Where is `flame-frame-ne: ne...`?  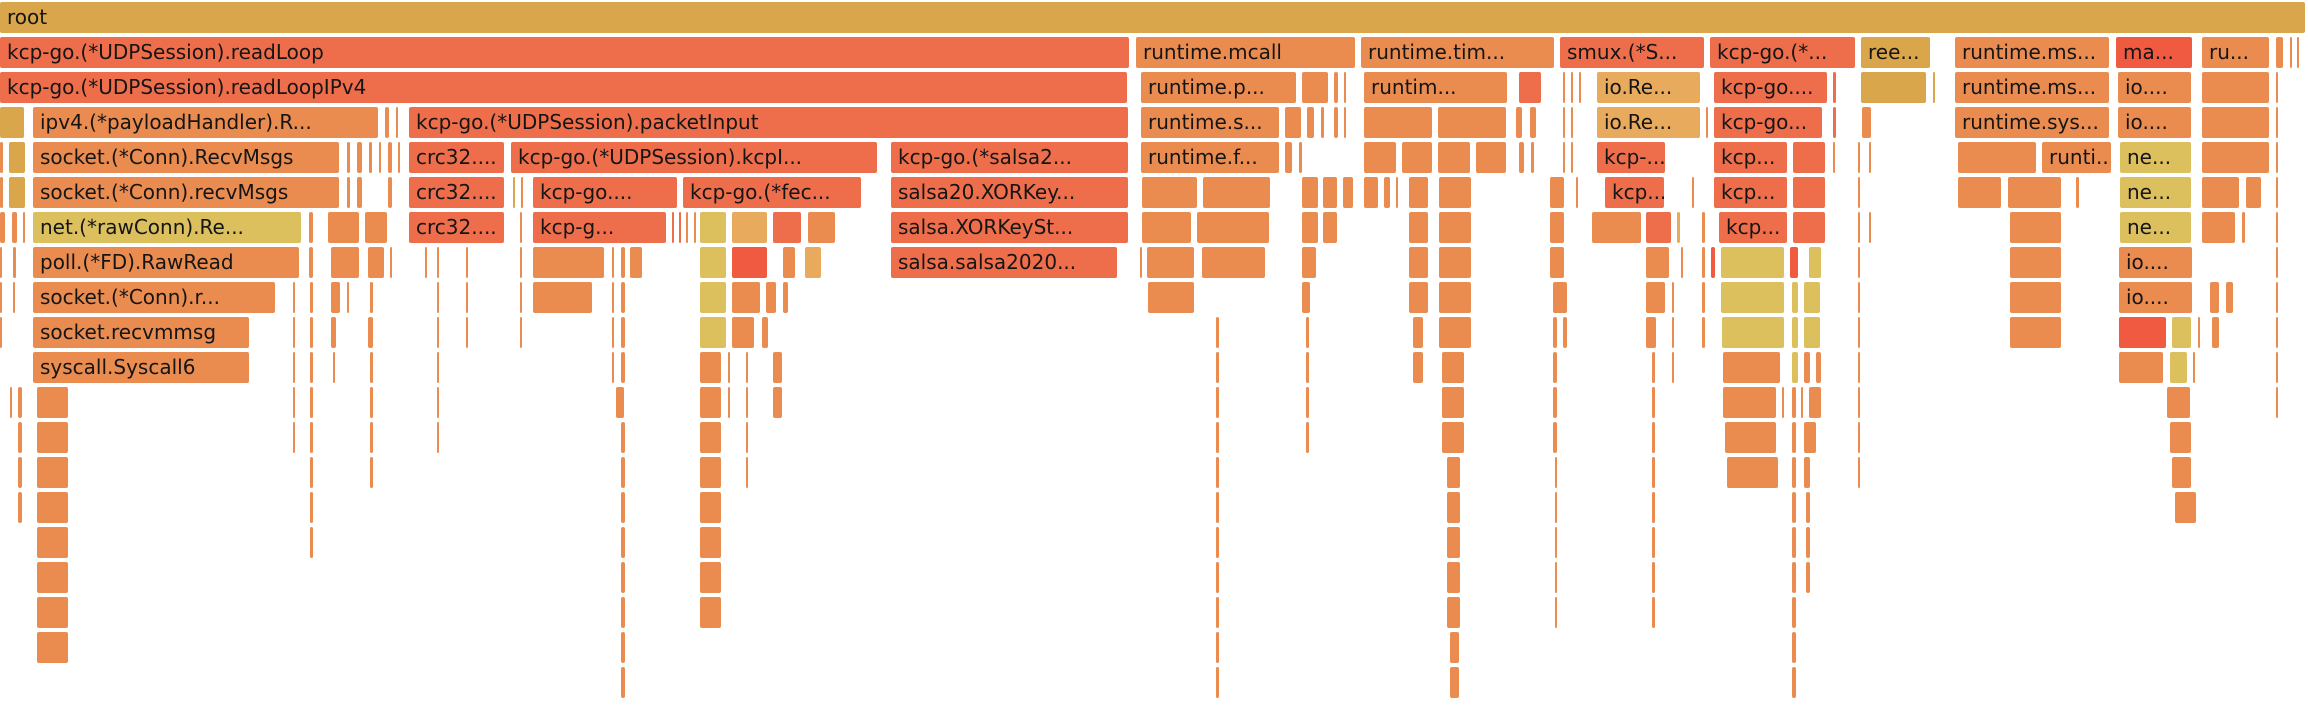
flame-frame-ne: ne... is located at coordinates (2155, 192).